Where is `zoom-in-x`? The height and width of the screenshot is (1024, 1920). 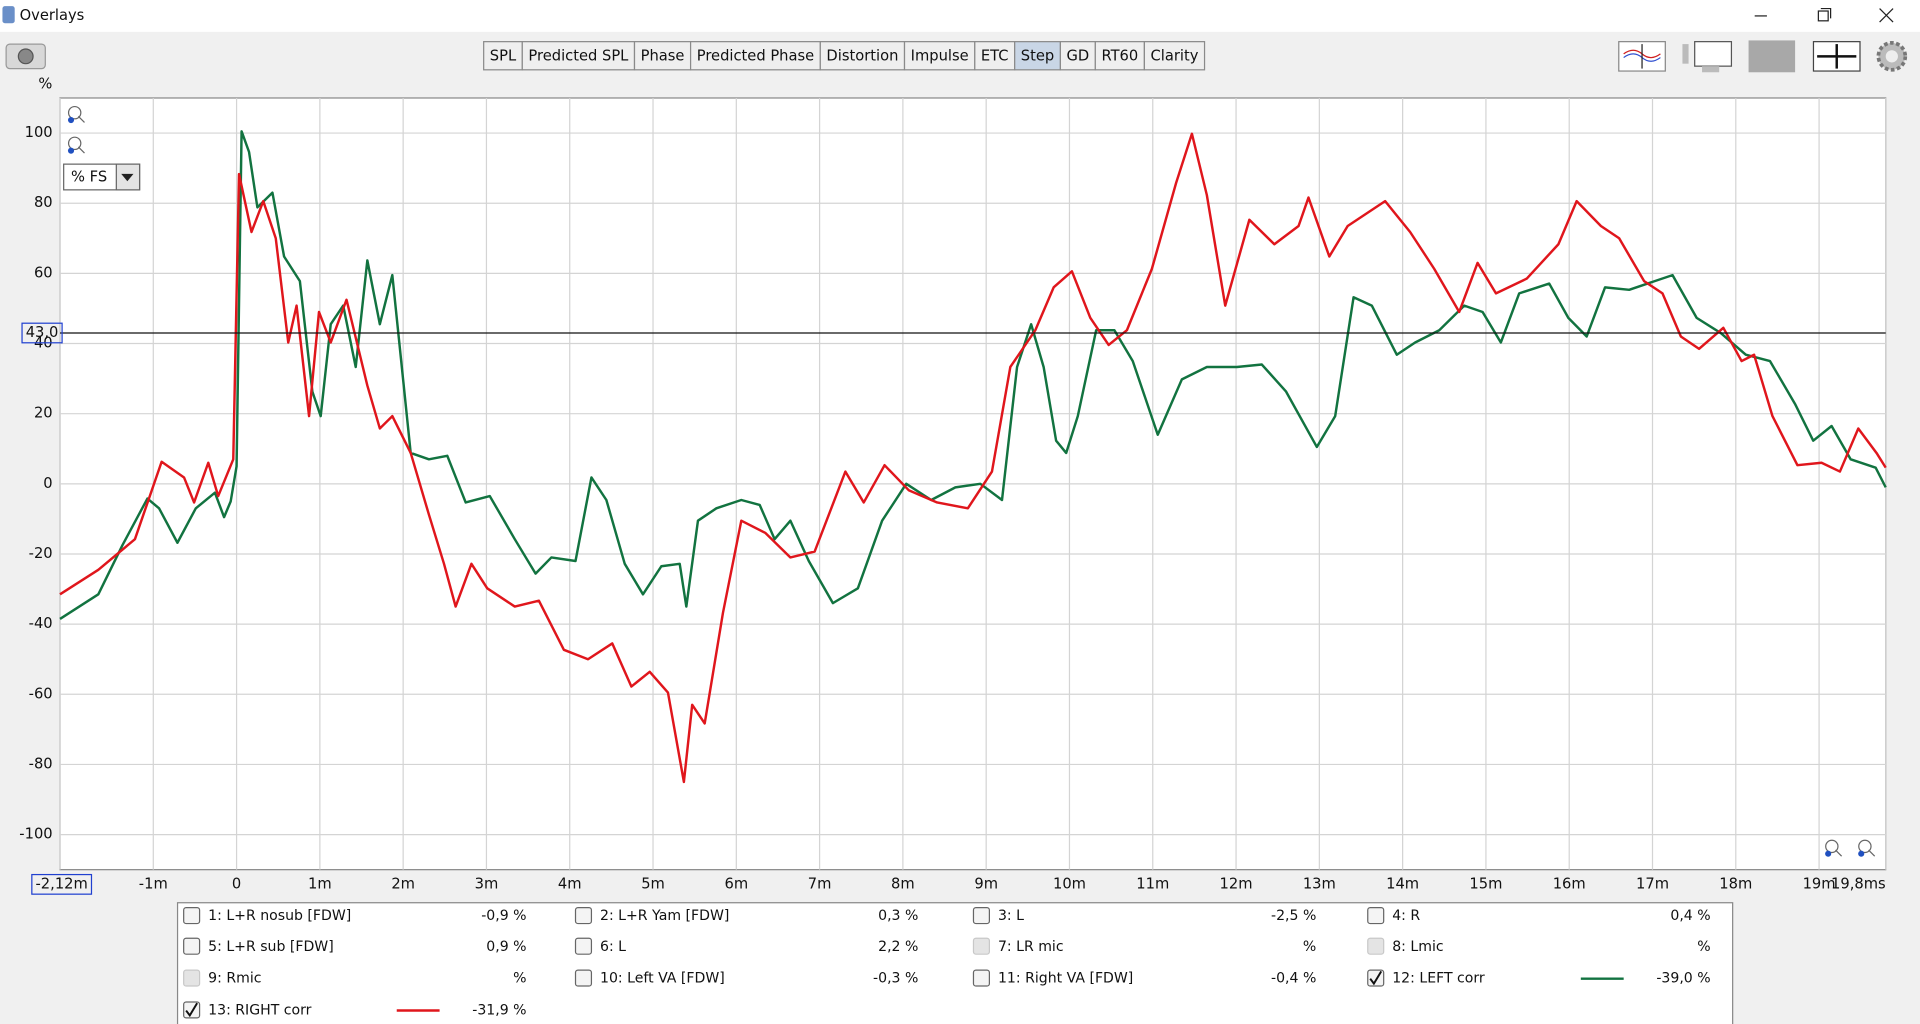
zoom-in-x is located at coordinates (1834, 848).